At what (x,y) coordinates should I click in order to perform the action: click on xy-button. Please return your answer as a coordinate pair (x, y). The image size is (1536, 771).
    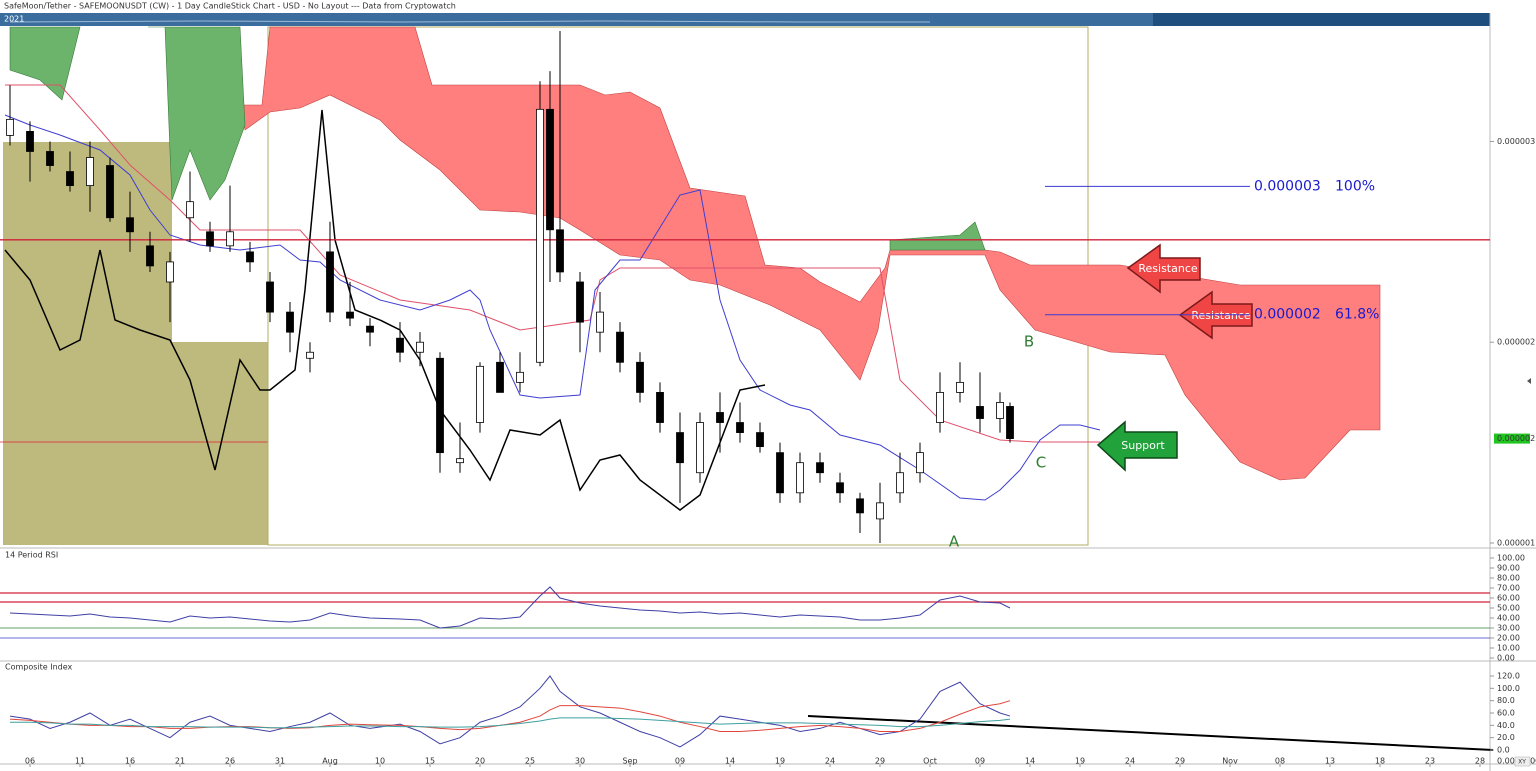
    Looking at the image, I should click on (1522, 761).